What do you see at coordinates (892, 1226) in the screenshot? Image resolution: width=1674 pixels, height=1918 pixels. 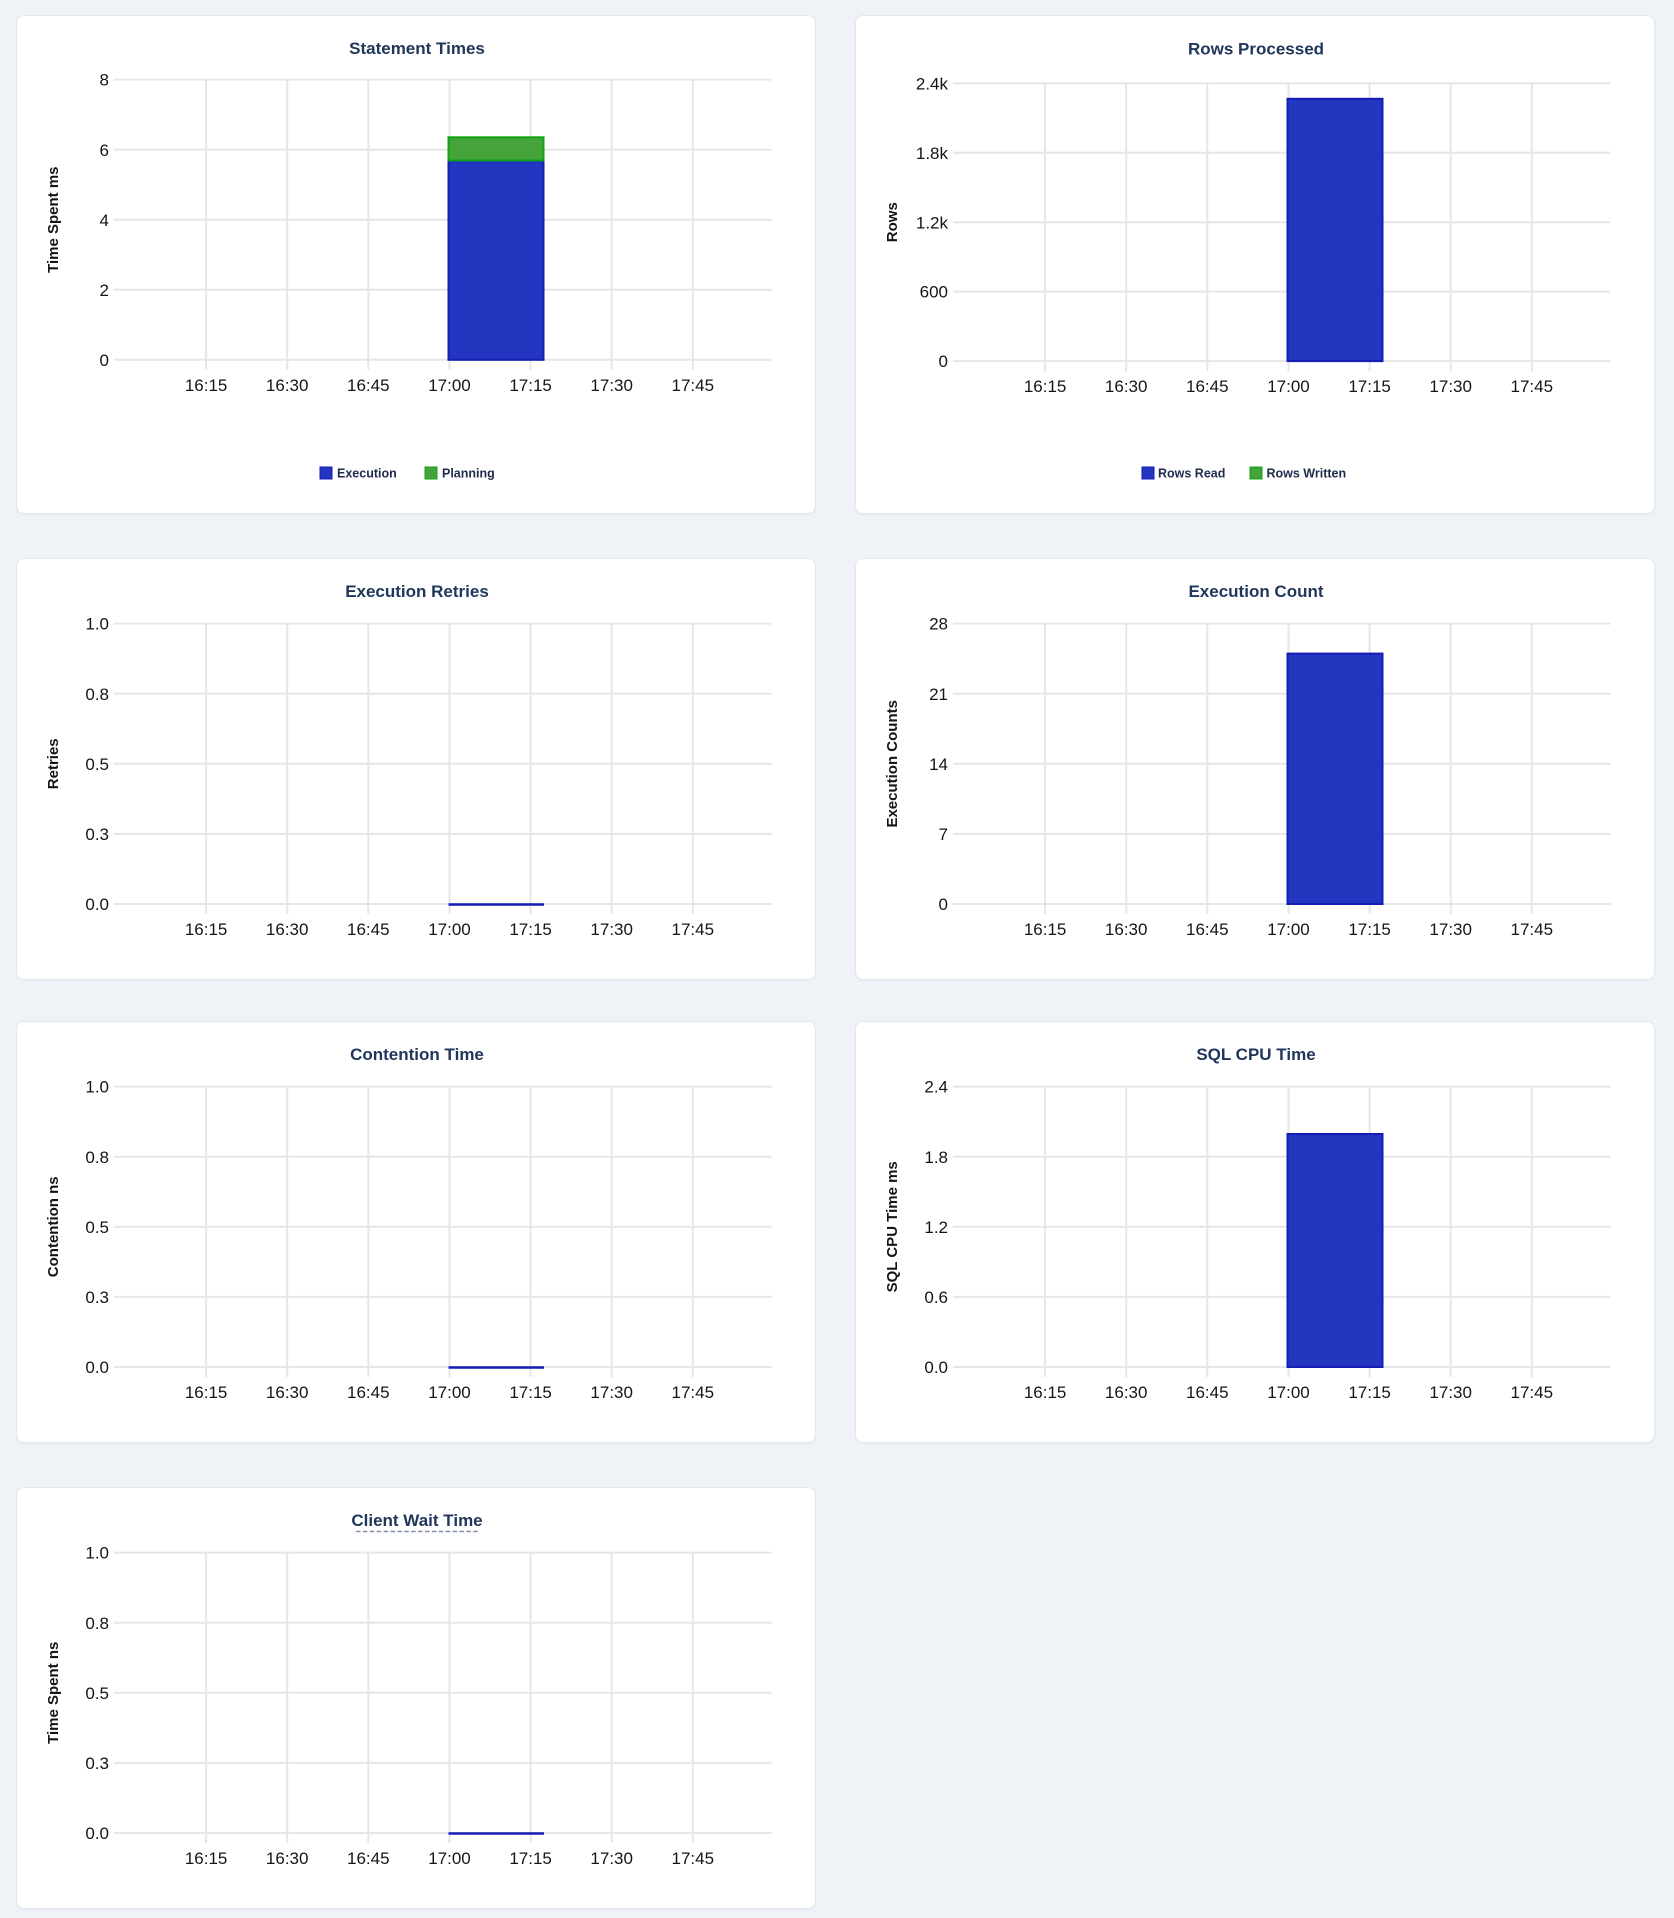 I see `svg-text: SQL CPU Time ms` at bounding box center [892, 1226].